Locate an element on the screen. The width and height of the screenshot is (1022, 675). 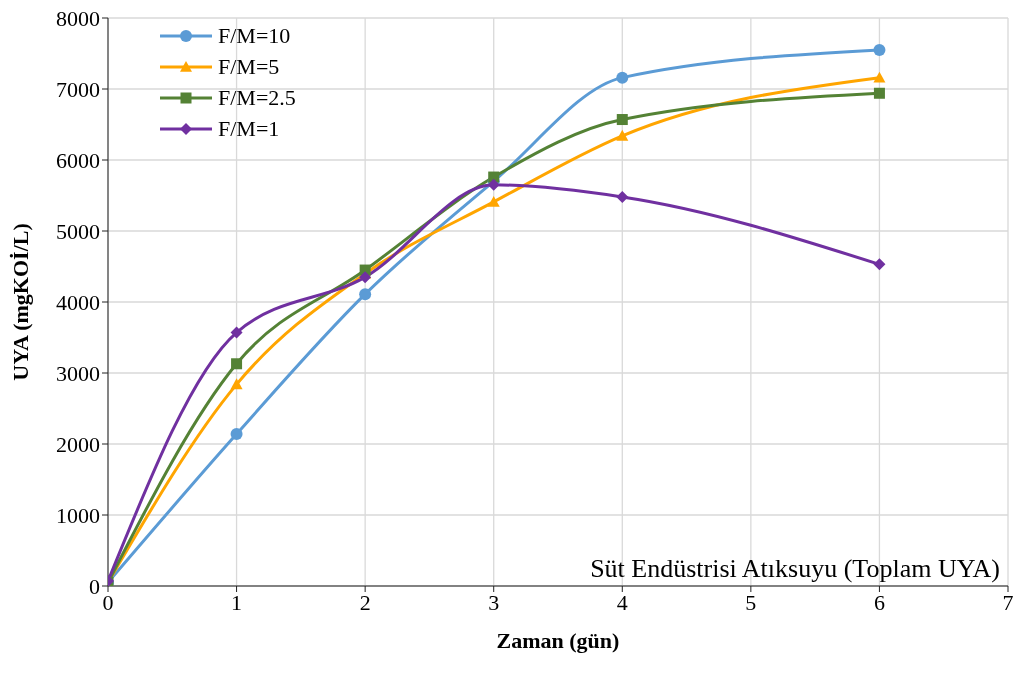
x-tick-label: 5 is located at coordinates (751, 602).